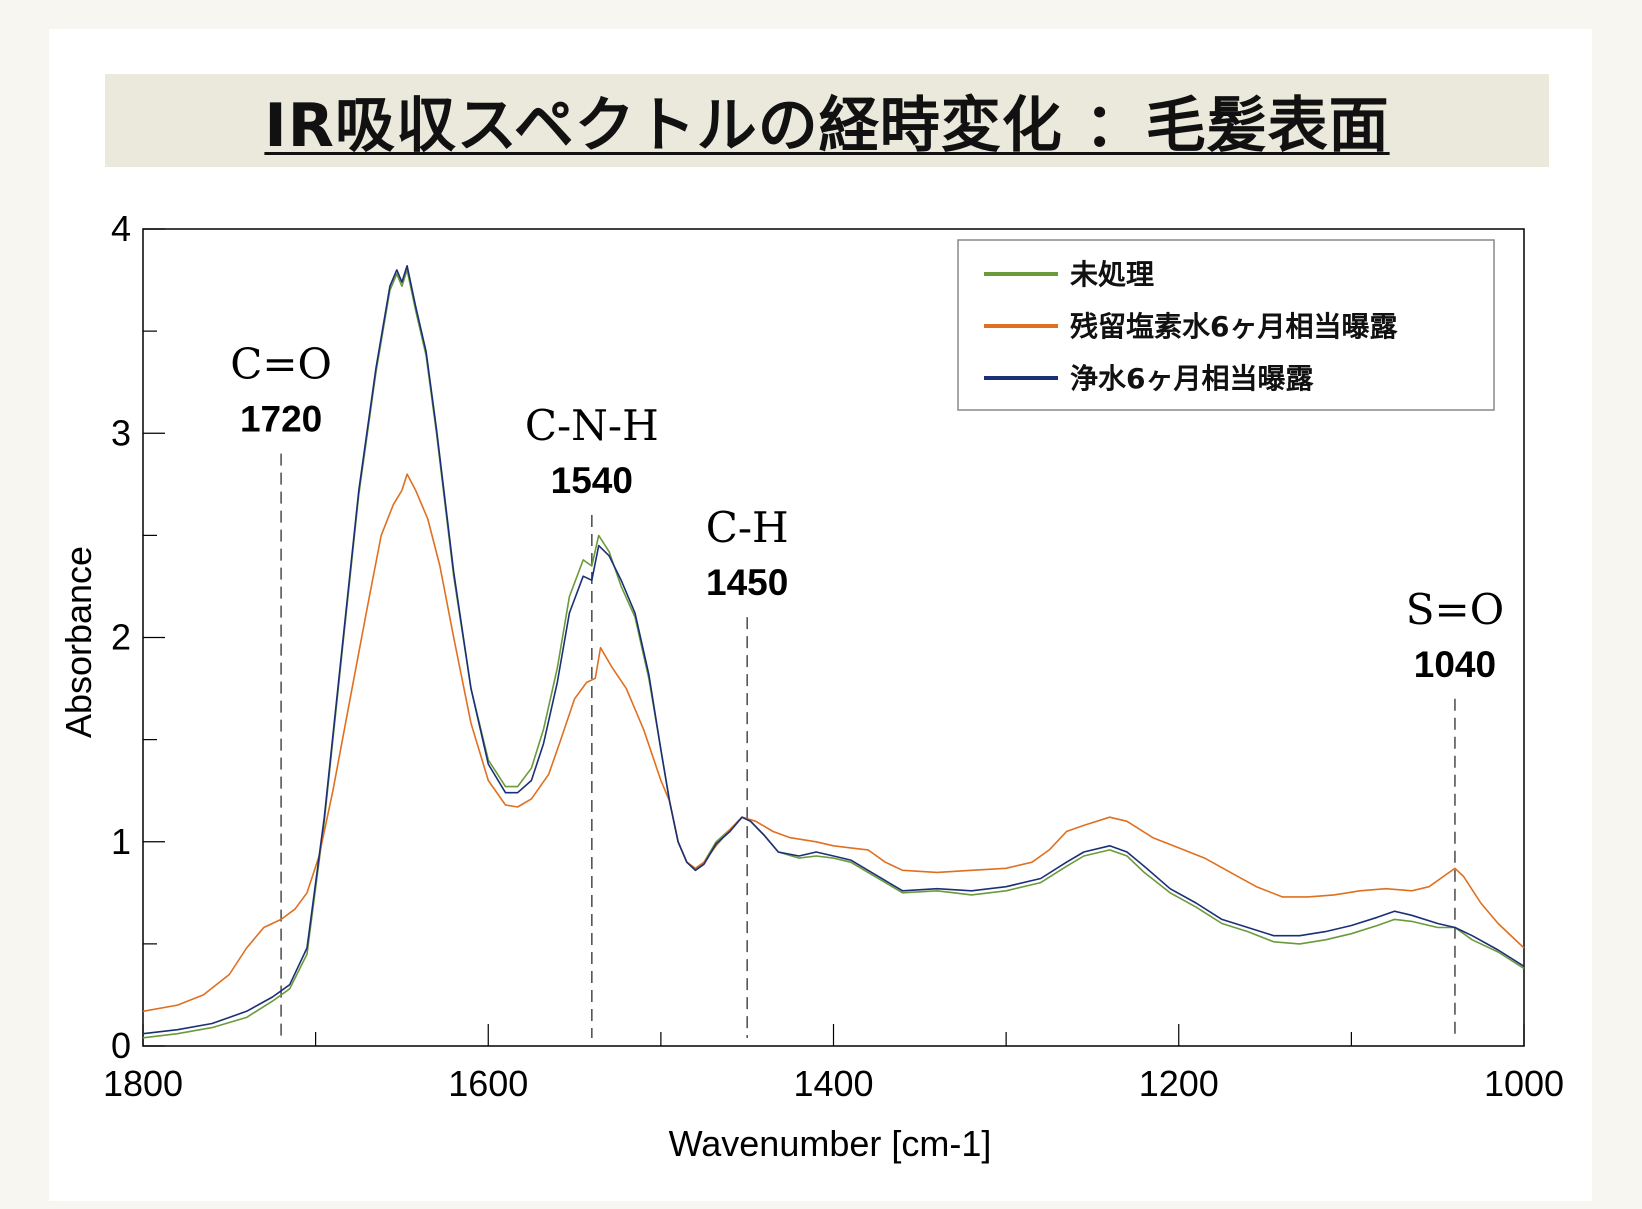 This screenshot has height=1209, width=1642. Describe the element at coordinates (121, 228) in the screenshot. I see `y-tick-label: 4` at that location.